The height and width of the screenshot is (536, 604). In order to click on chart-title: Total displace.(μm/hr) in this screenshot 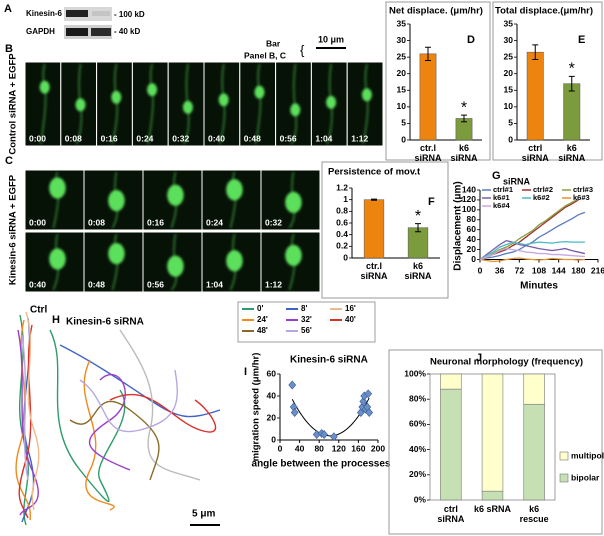, I will do `click(544, 11)`.